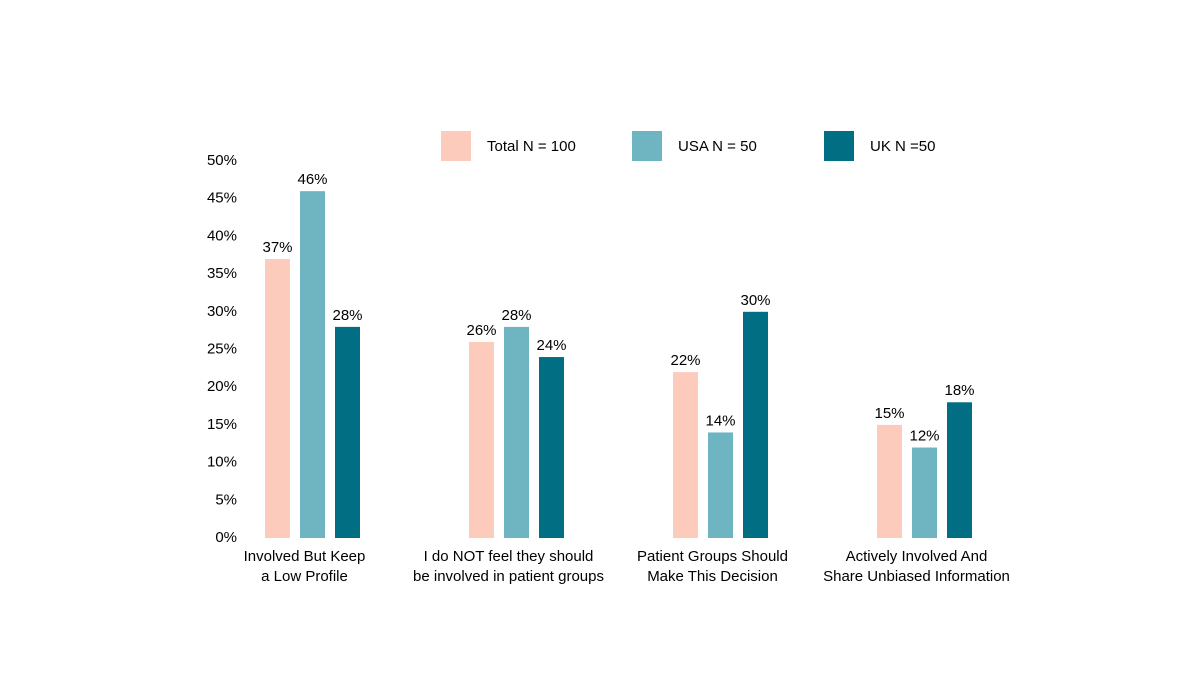  Describe the element at coordinates (481, 330) in the screenshot. I see `value-label: 26%` at that location.